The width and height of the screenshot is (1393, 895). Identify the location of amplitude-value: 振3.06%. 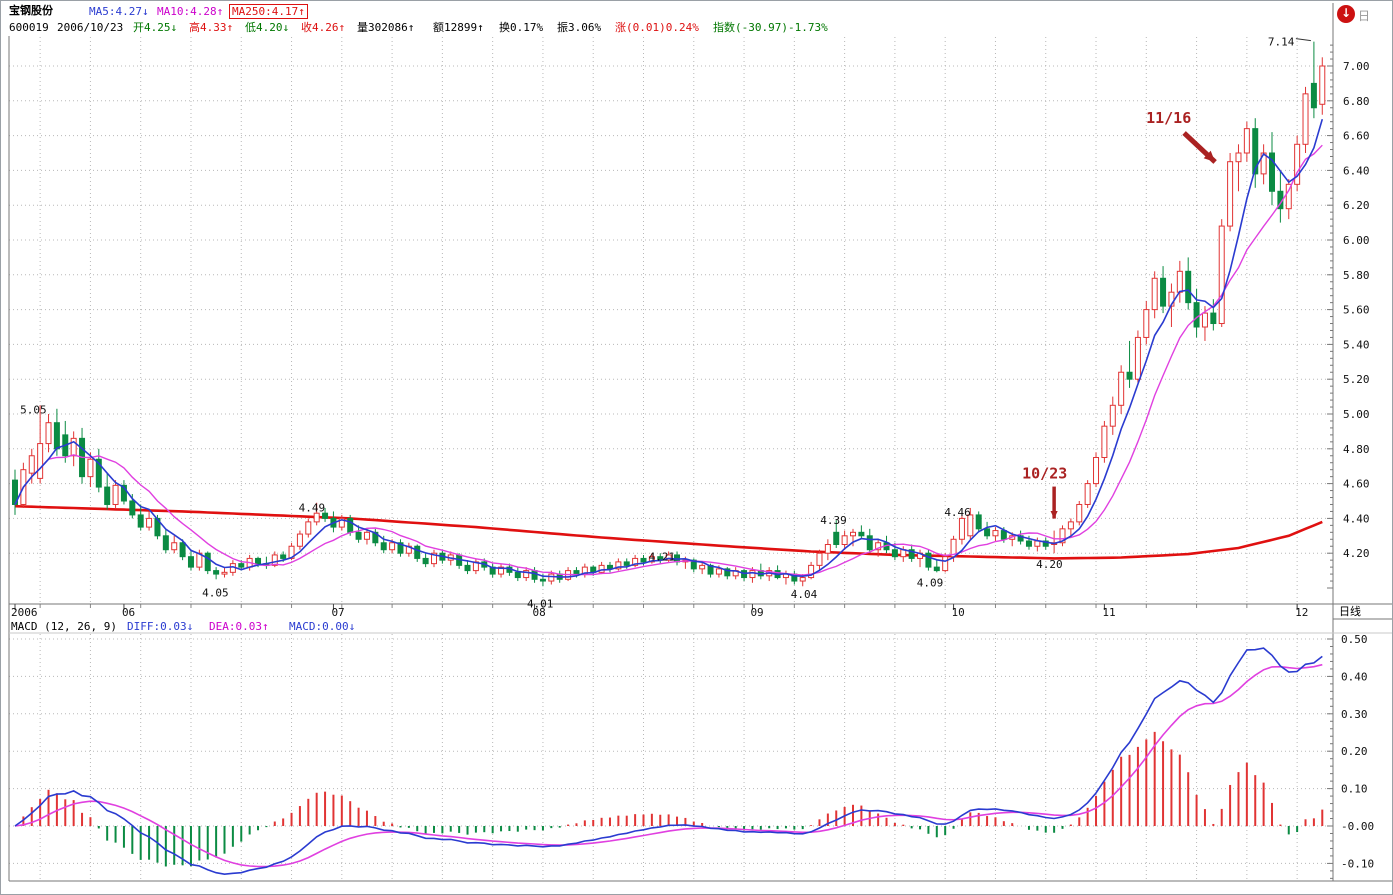
(579, 27).